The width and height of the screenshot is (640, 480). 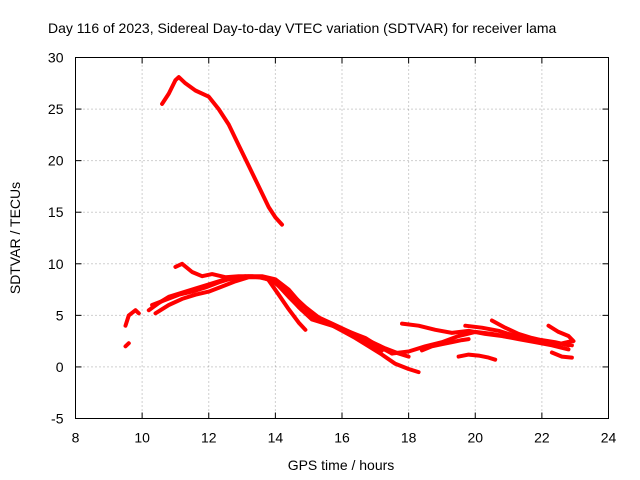 What do you see at coordinates (60, 367) in the screenshot?
I see `y-tick-label: 0` at bounding box center [60, 367].